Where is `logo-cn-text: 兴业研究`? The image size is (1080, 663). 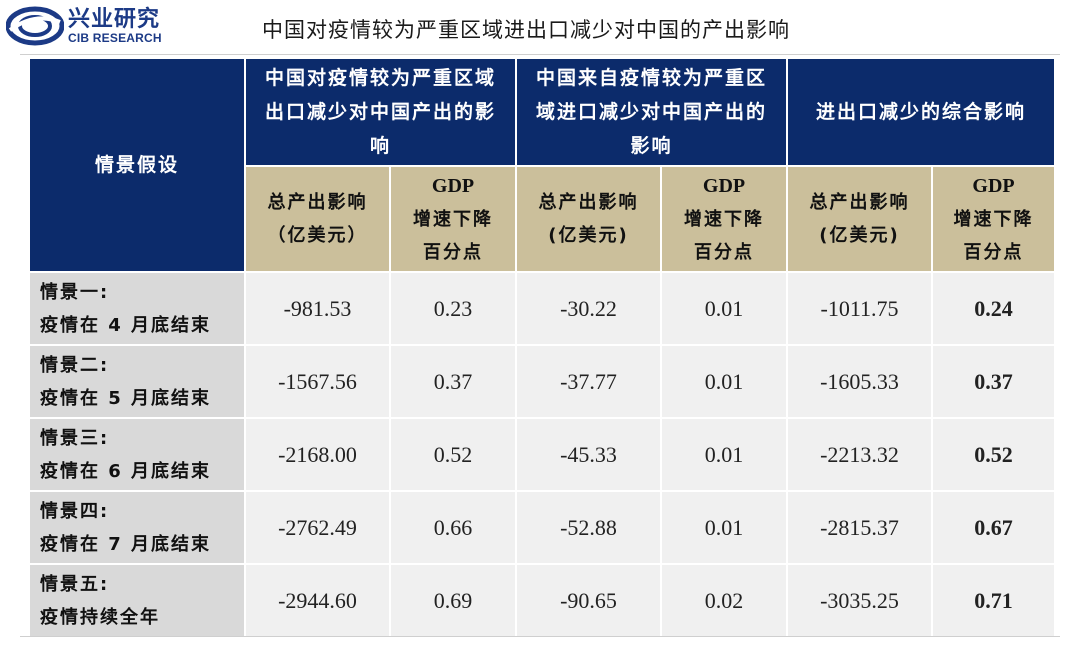 logo-cn-text: 兴业研究 is located at coordinates (114, 19).